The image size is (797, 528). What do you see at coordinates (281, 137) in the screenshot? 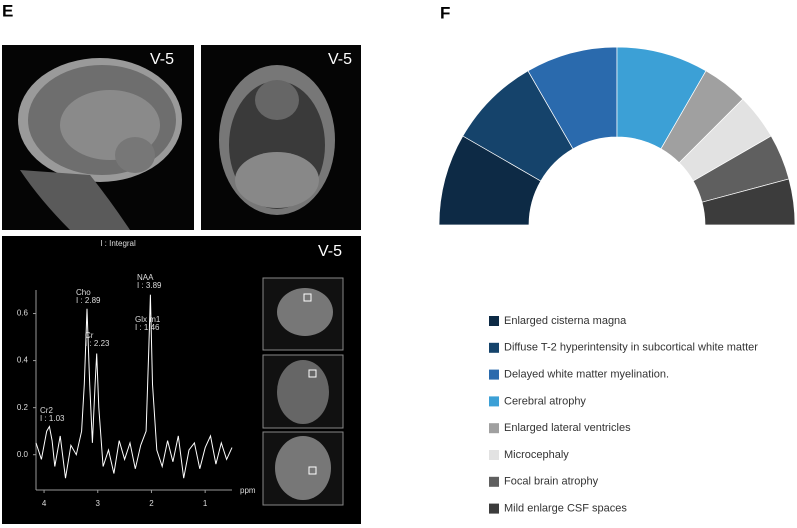
I see `mri-axial` at bounding box center [281, 137].